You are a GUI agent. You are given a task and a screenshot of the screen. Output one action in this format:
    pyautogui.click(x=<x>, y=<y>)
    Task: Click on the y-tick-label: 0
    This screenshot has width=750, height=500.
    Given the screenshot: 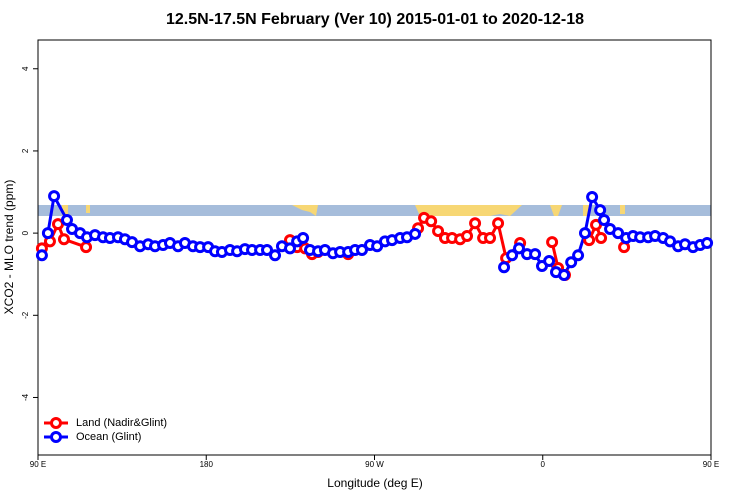 What is the action you would take?
    pyautogui.click(x=25, y=232)
    